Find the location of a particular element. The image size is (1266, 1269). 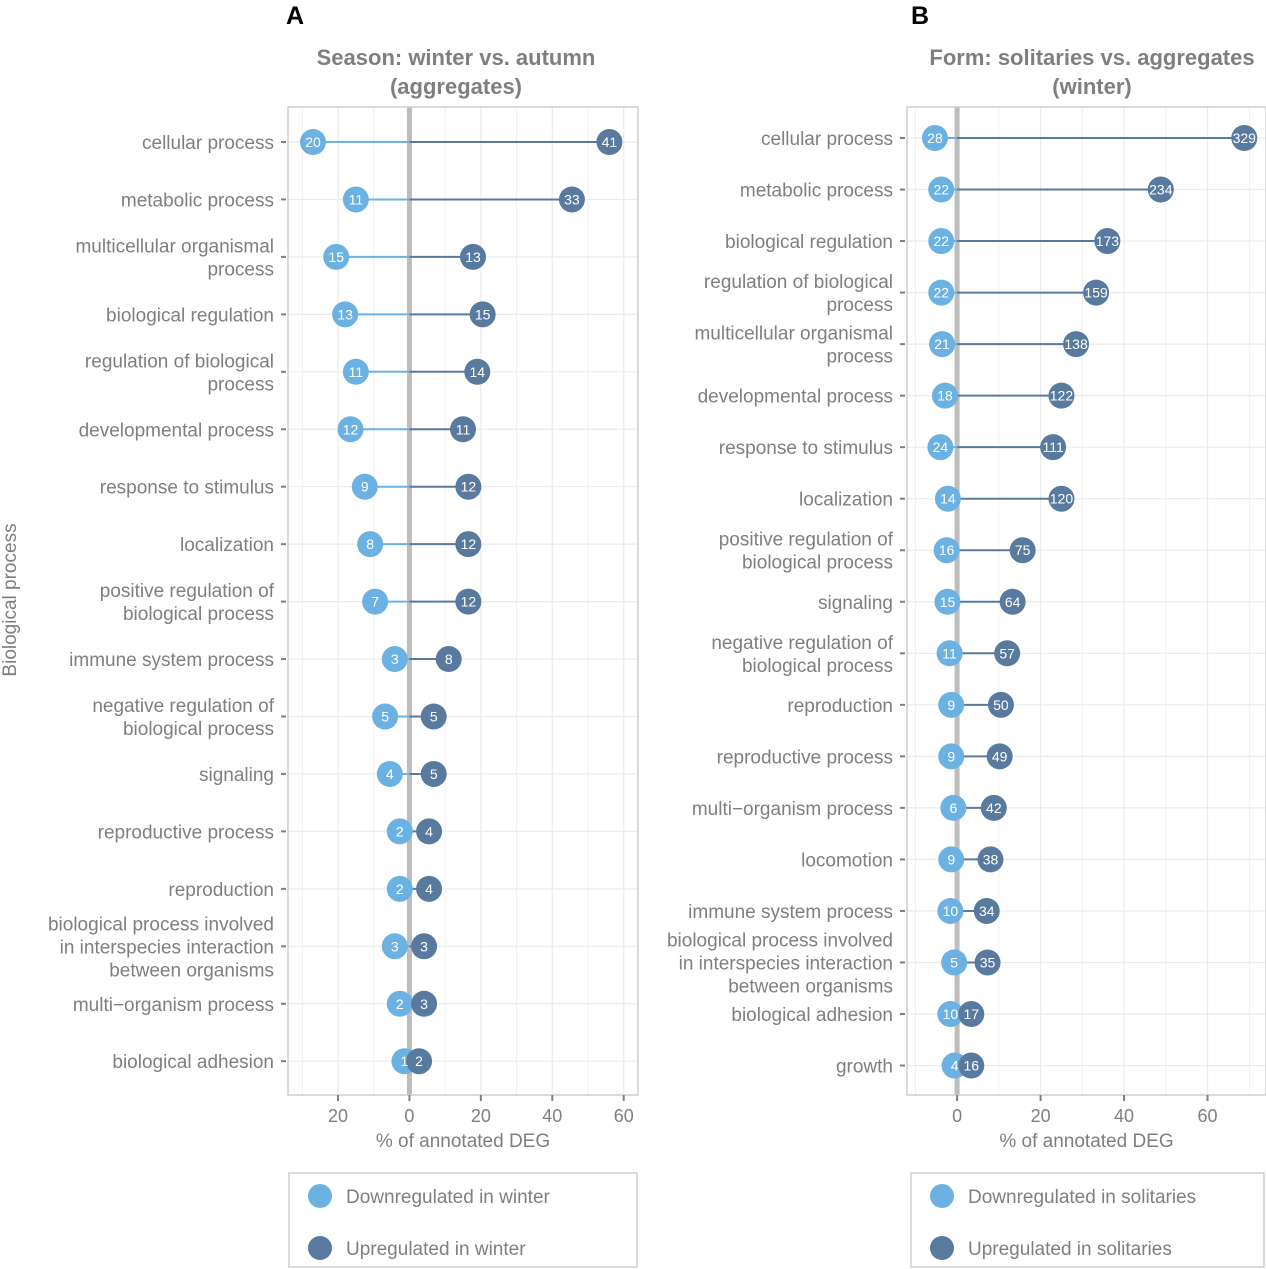

category-label: multicellular organismal is located at coordinates (793, 334).